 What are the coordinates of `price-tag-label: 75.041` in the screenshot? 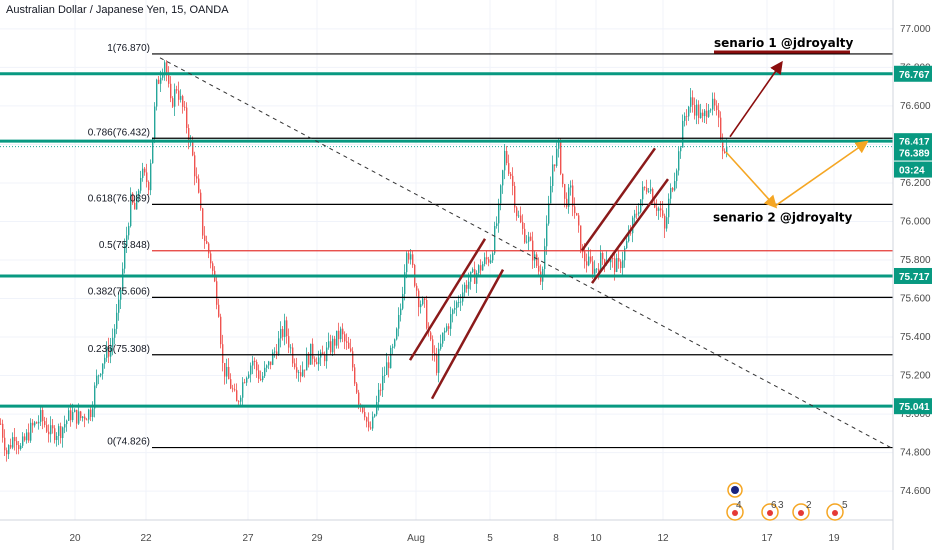 It's located at (914, 407).